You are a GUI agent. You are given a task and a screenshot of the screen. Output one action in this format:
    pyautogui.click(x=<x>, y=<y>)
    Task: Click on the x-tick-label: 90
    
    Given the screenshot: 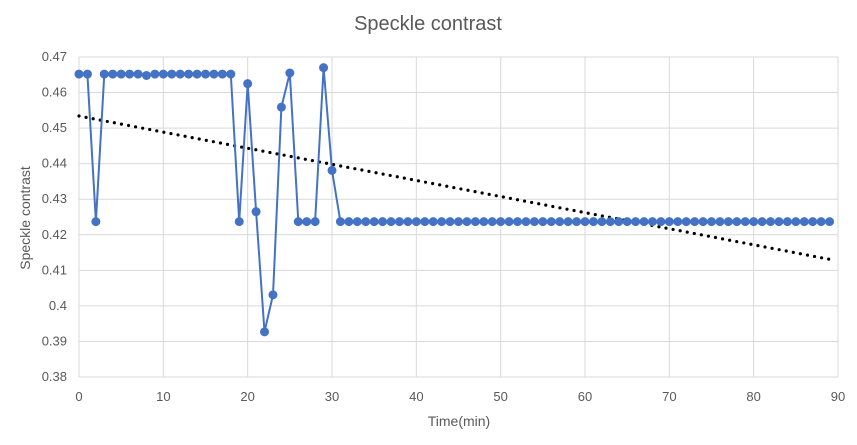 What is the action you would take?
    pyautogui.click(x=838, y=396)
    